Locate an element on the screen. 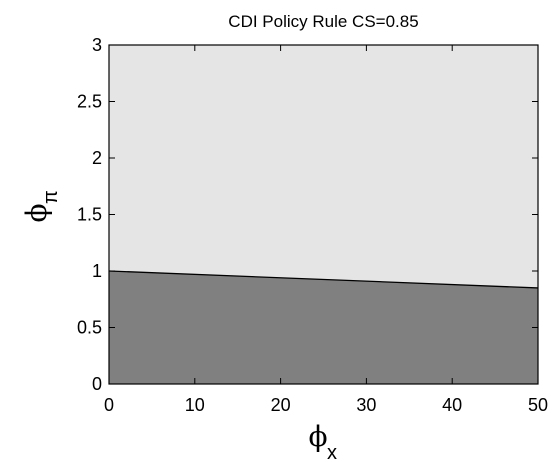 The image size is (557, 466). y-tick-label: 0.5 is located at coordinates (89, 328).